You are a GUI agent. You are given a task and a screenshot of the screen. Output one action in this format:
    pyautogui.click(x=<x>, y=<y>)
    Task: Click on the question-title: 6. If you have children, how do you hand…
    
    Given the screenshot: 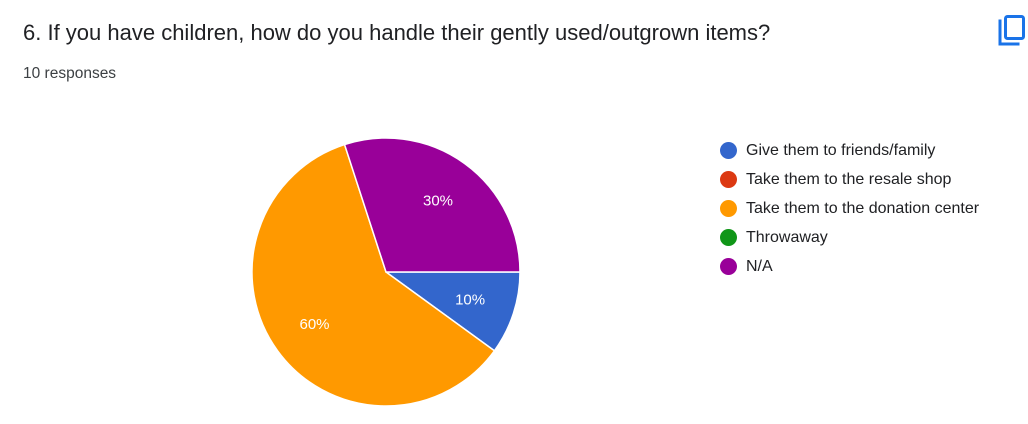 What is the action you would take?
    pyautogui.click(x=397, y=32)
    